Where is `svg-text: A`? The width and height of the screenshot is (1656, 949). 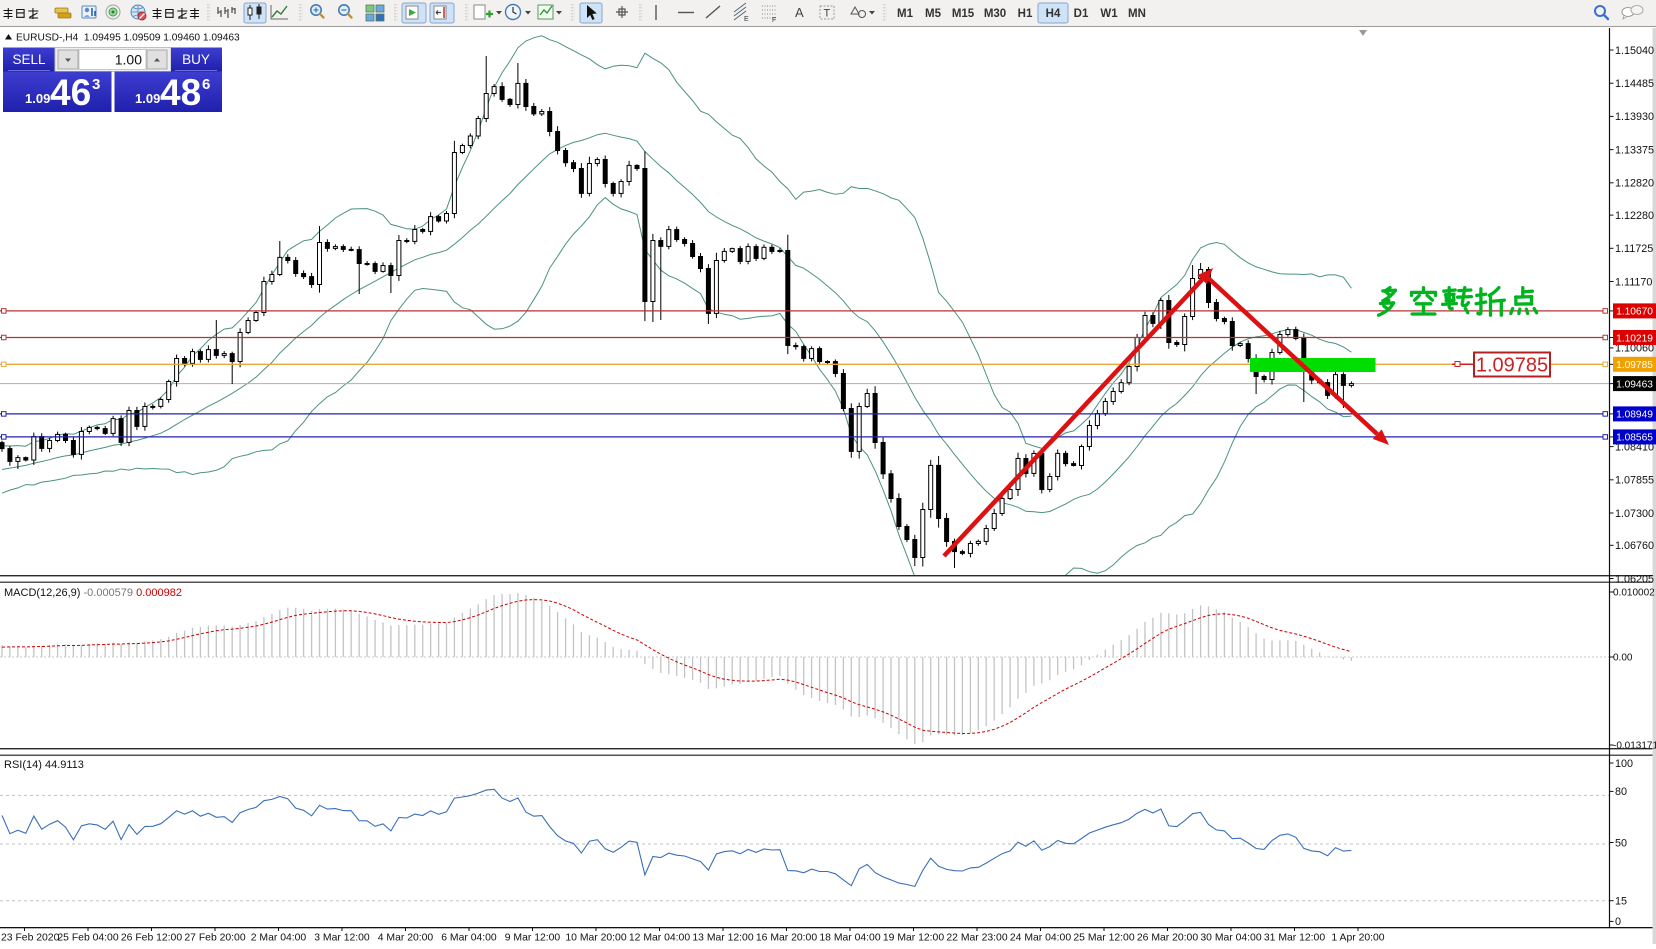
svg-text: A is located at coordinates (799, 12).